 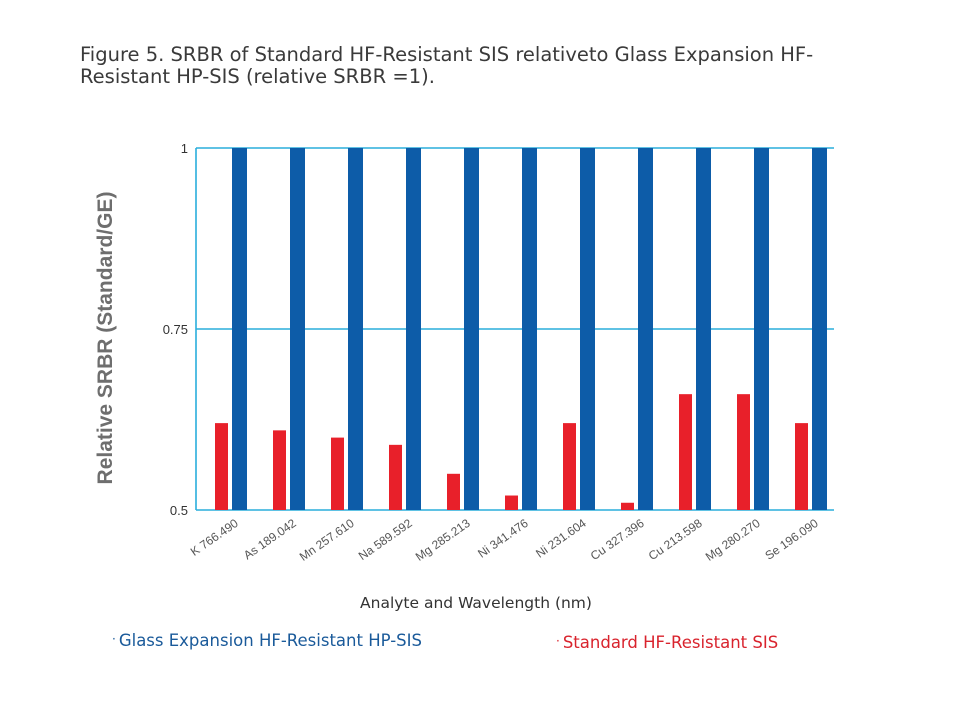 I want to click on y-axis-label: Relative SRBR (Standard/GE), so click(x=105, y=338).